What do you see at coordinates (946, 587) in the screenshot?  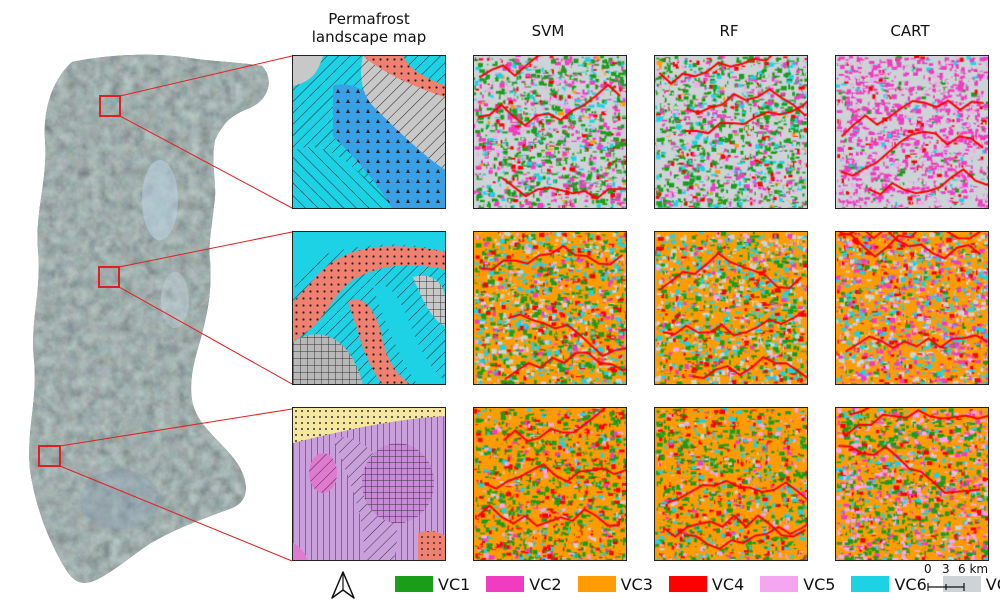 I see `scale-bar-line` at bounding box center [946, 587].